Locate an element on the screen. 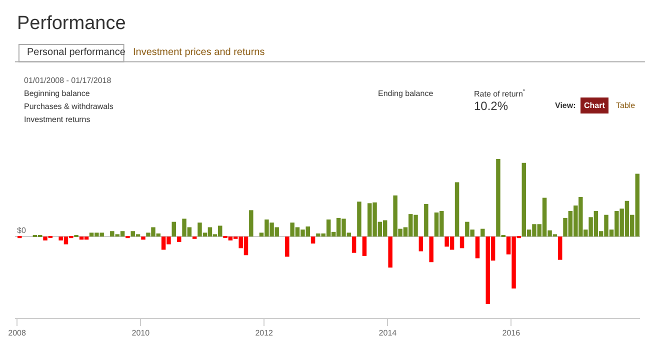 This screenshot has height=346, width=650. ref-line-label: $0 is located at coordinates (21, 230).